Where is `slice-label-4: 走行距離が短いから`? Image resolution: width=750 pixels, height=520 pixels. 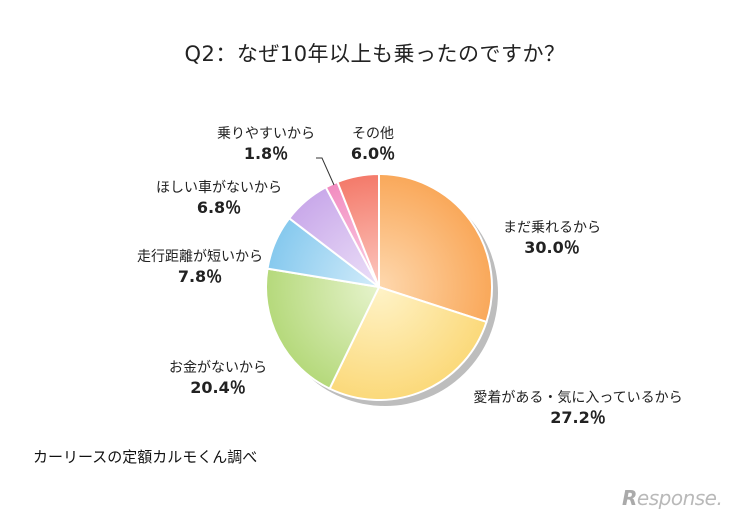 slice-label-4: 走行距離が短いから is located at coordinates (200, 256).